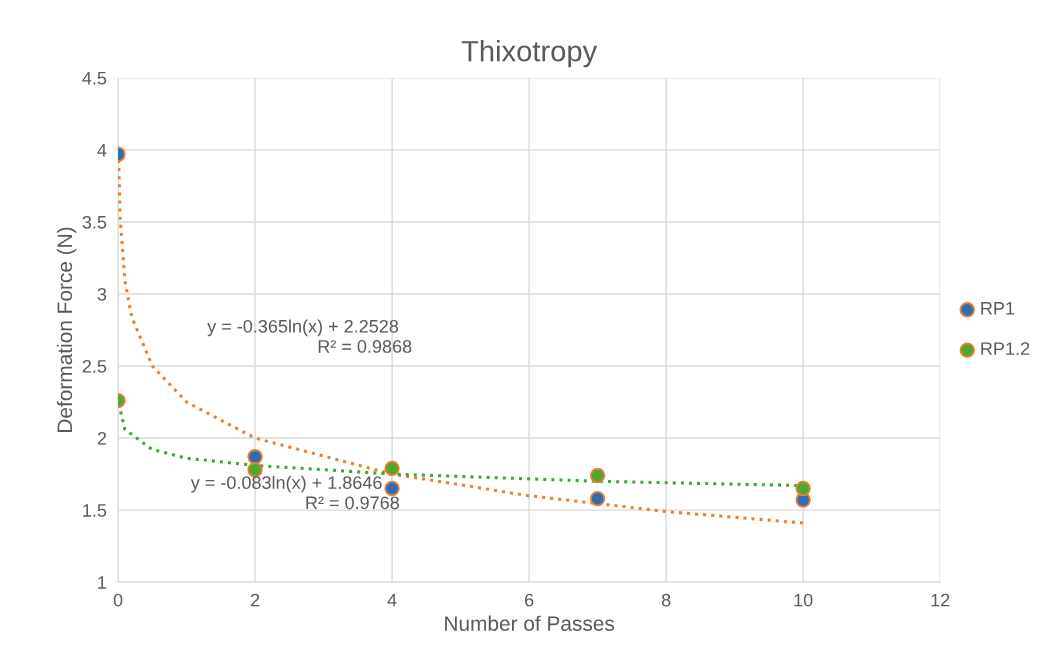 The width and height of the screenshot is (1054, 660). I want to click on annotation: R² = 0.9768, so click(352, 503).